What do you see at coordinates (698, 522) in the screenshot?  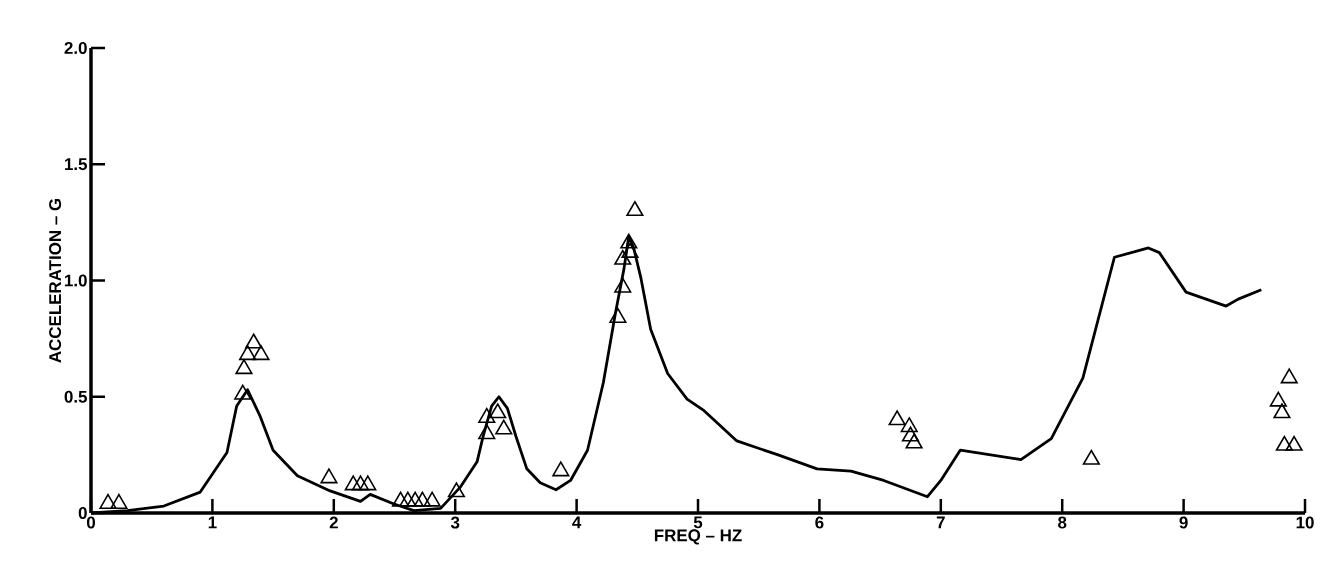 I see `x-tick-label: 5` at bounding box center [698, 522].